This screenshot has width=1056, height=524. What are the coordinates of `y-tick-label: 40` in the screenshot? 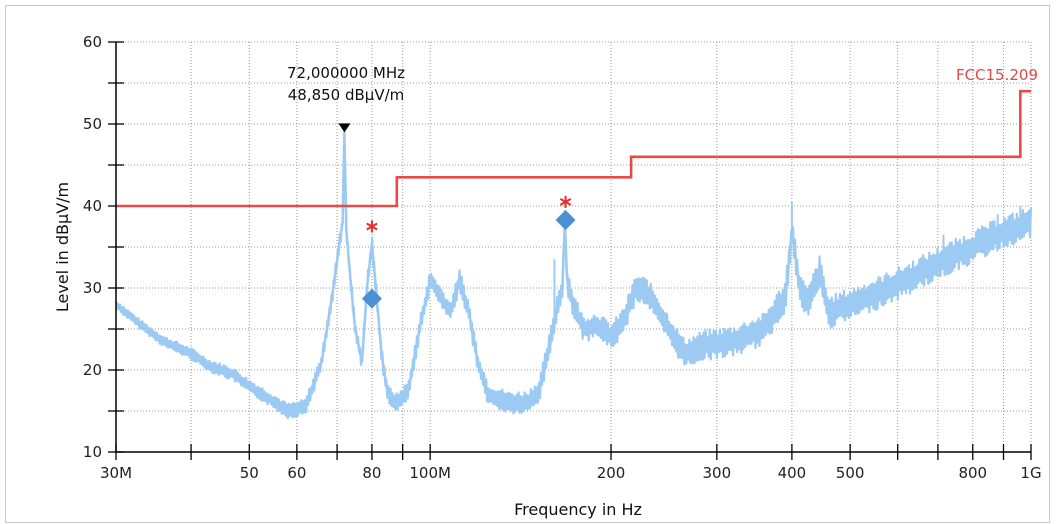 It's located at (92, 206).